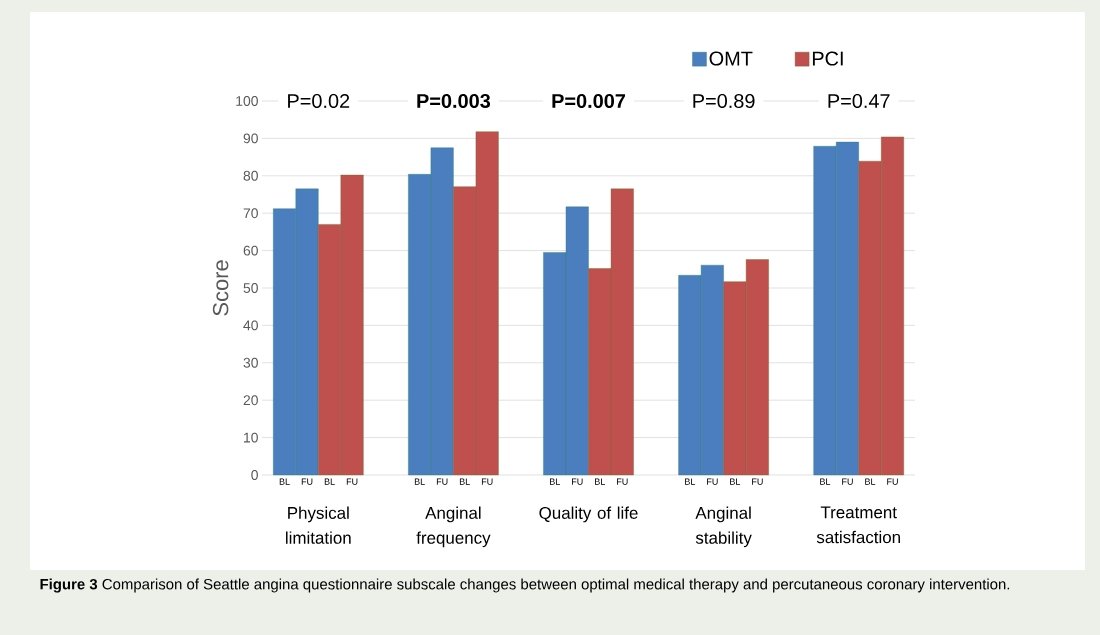 The height and width of the screenshot is (635, 1100). What do you see at coordinates (247, 101) in the screenshot?
I see `y-tick-label: 100` at bounding box center [247, 101].